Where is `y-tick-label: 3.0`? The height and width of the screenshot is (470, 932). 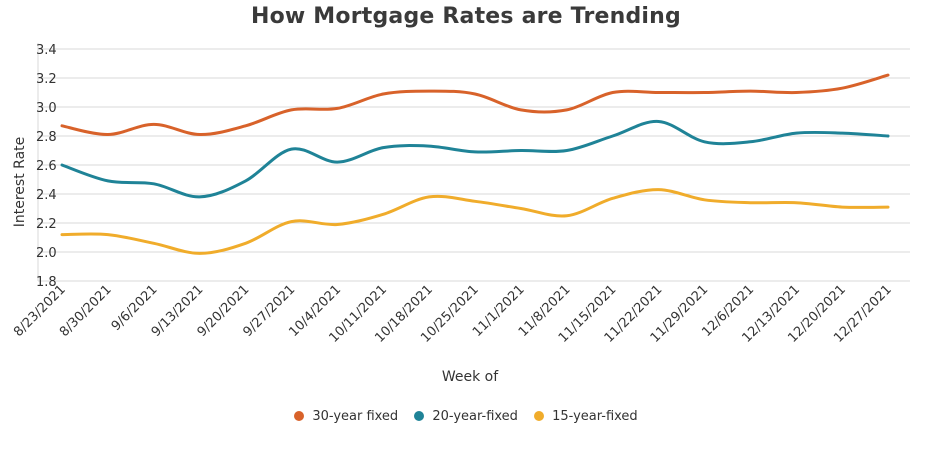
y-tick-label: 3.0 is located at coordinates (46, 108).